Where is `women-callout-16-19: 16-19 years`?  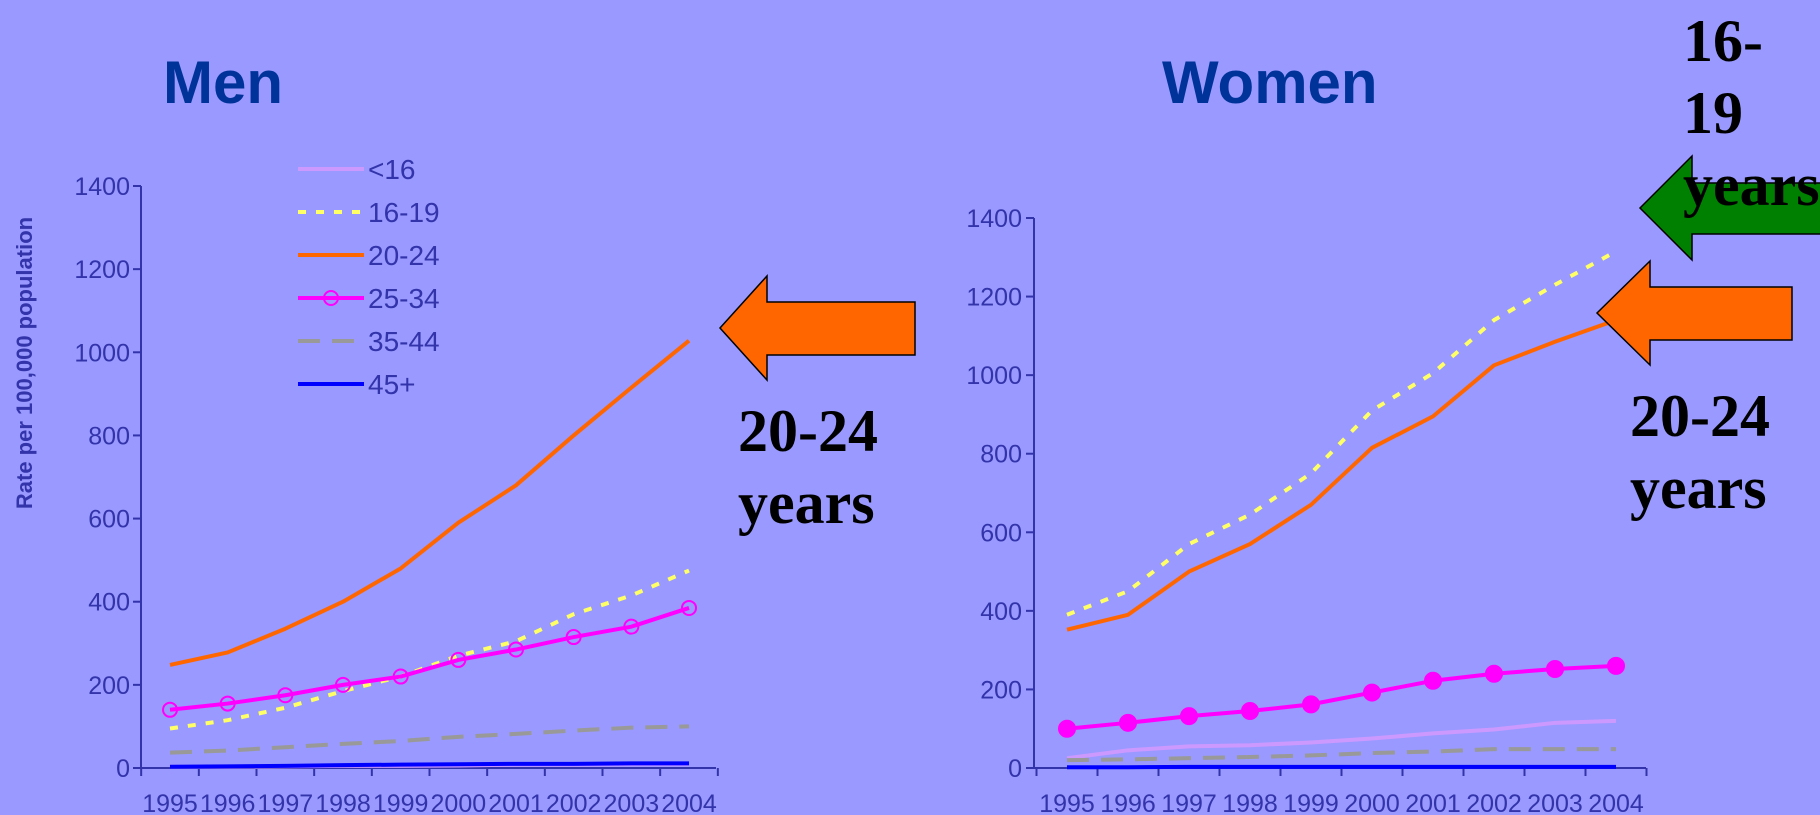 women-callout-16-19: 16-19 years is located at coordinates (1751, 113).